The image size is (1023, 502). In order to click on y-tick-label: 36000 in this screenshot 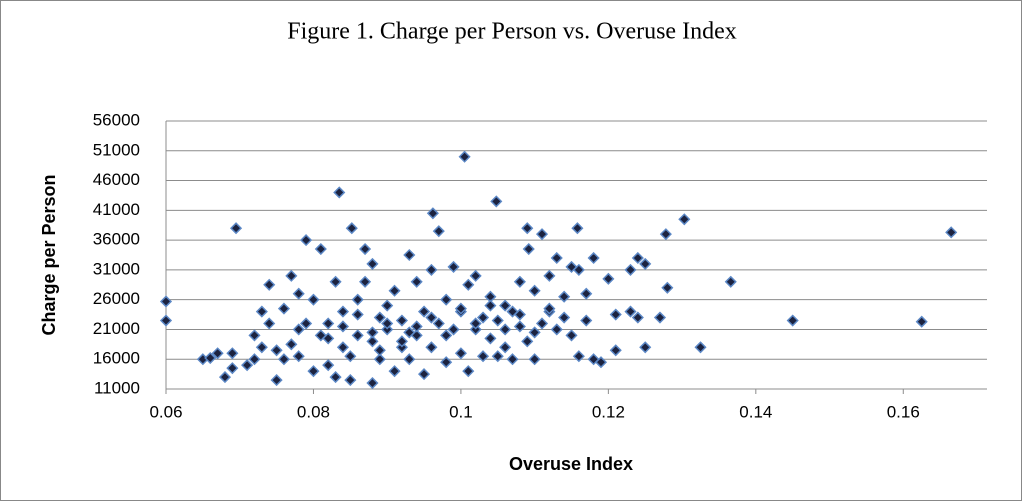, I will do `click(116, 239)`.